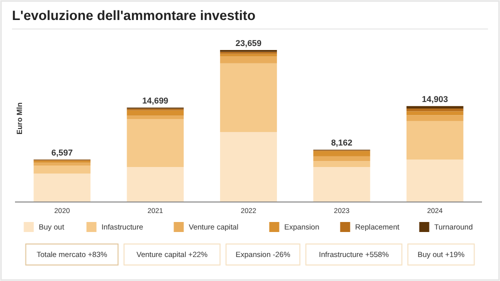  I want to click on chart-title: L'evoluzione dell'ammontare investito, so click(134, 15).